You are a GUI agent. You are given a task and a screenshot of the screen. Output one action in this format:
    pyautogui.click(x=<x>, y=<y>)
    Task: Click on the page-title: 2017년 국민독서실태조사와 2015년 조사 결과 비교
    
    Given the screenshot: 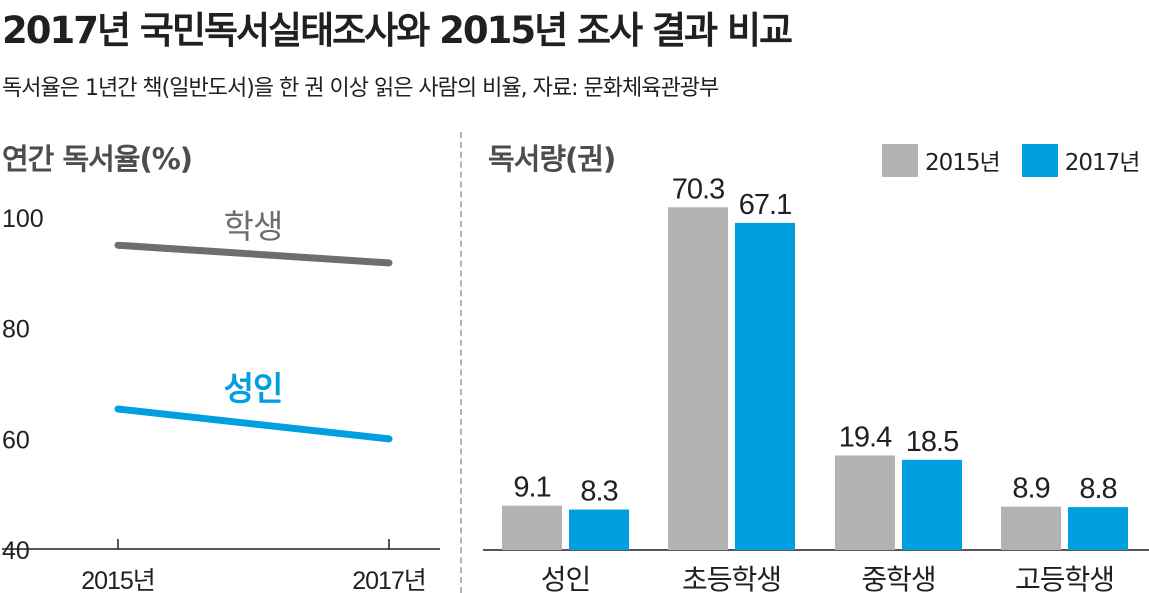 What is the action you would take?
    pyautogui.click(x=397, y=30)
    